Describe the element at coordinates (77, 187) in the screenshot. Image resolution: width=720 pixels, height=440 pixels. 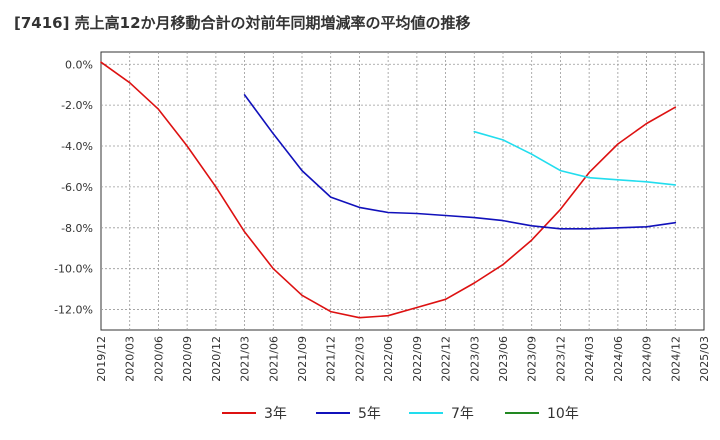
I see `y-tick-label: -6.0%` at that location.